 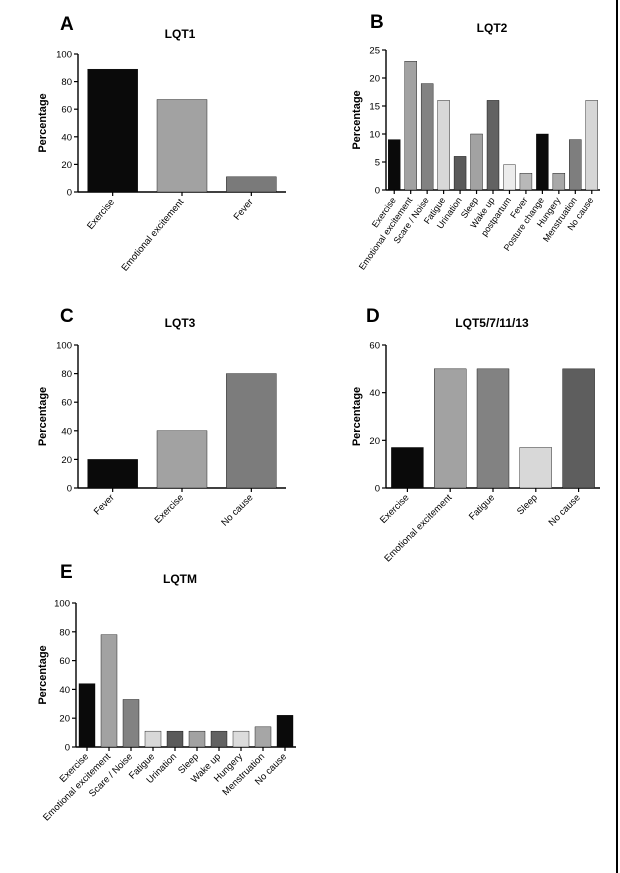 I want to click on y-axis-label-lqtm: Percentage, so click(x=43, y=674).